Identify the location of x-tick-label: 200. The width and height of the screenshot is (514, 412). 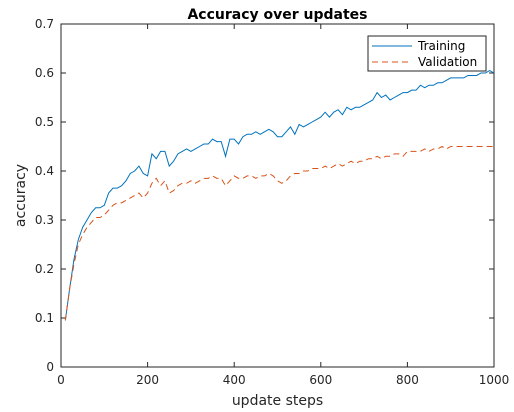
(147, 380).